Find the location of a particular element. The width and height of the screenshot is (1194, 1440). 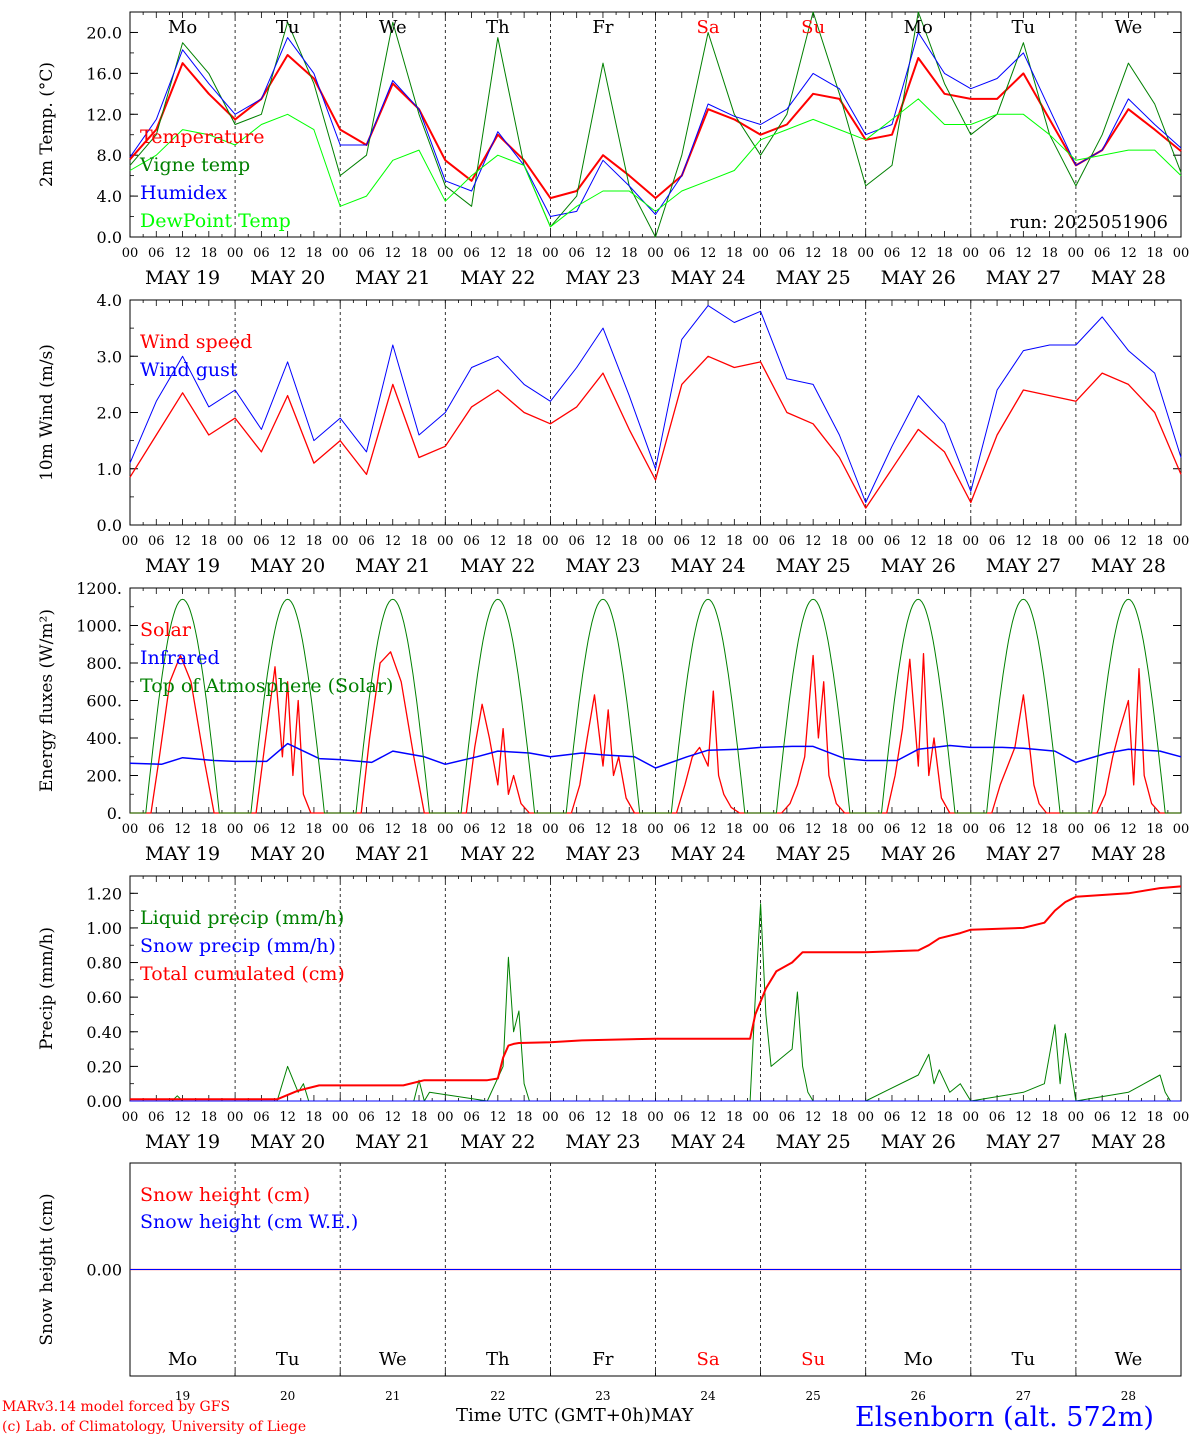

day-number-label: 24 is located at coordinates (708, 1394).